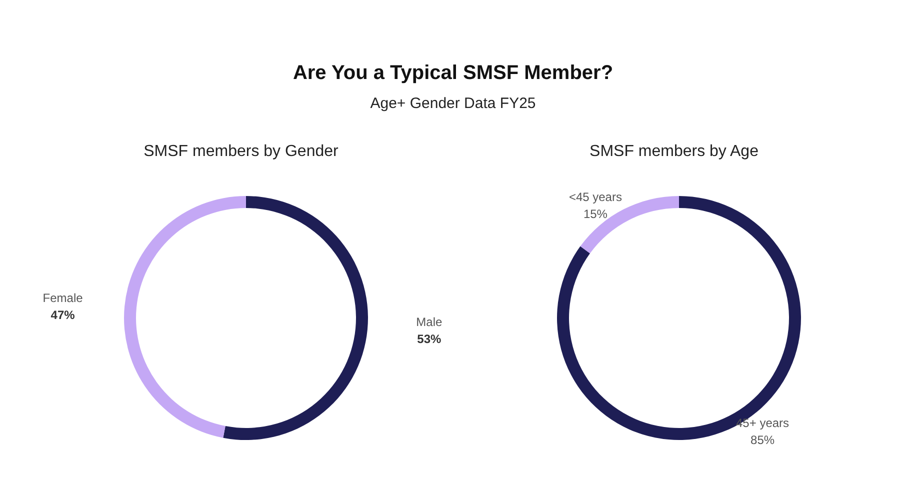 Image resolution: width=906 pixels, height=477 pixels. I want to click on text: Are You a Typical SMSF Member?, so click(453, 73).